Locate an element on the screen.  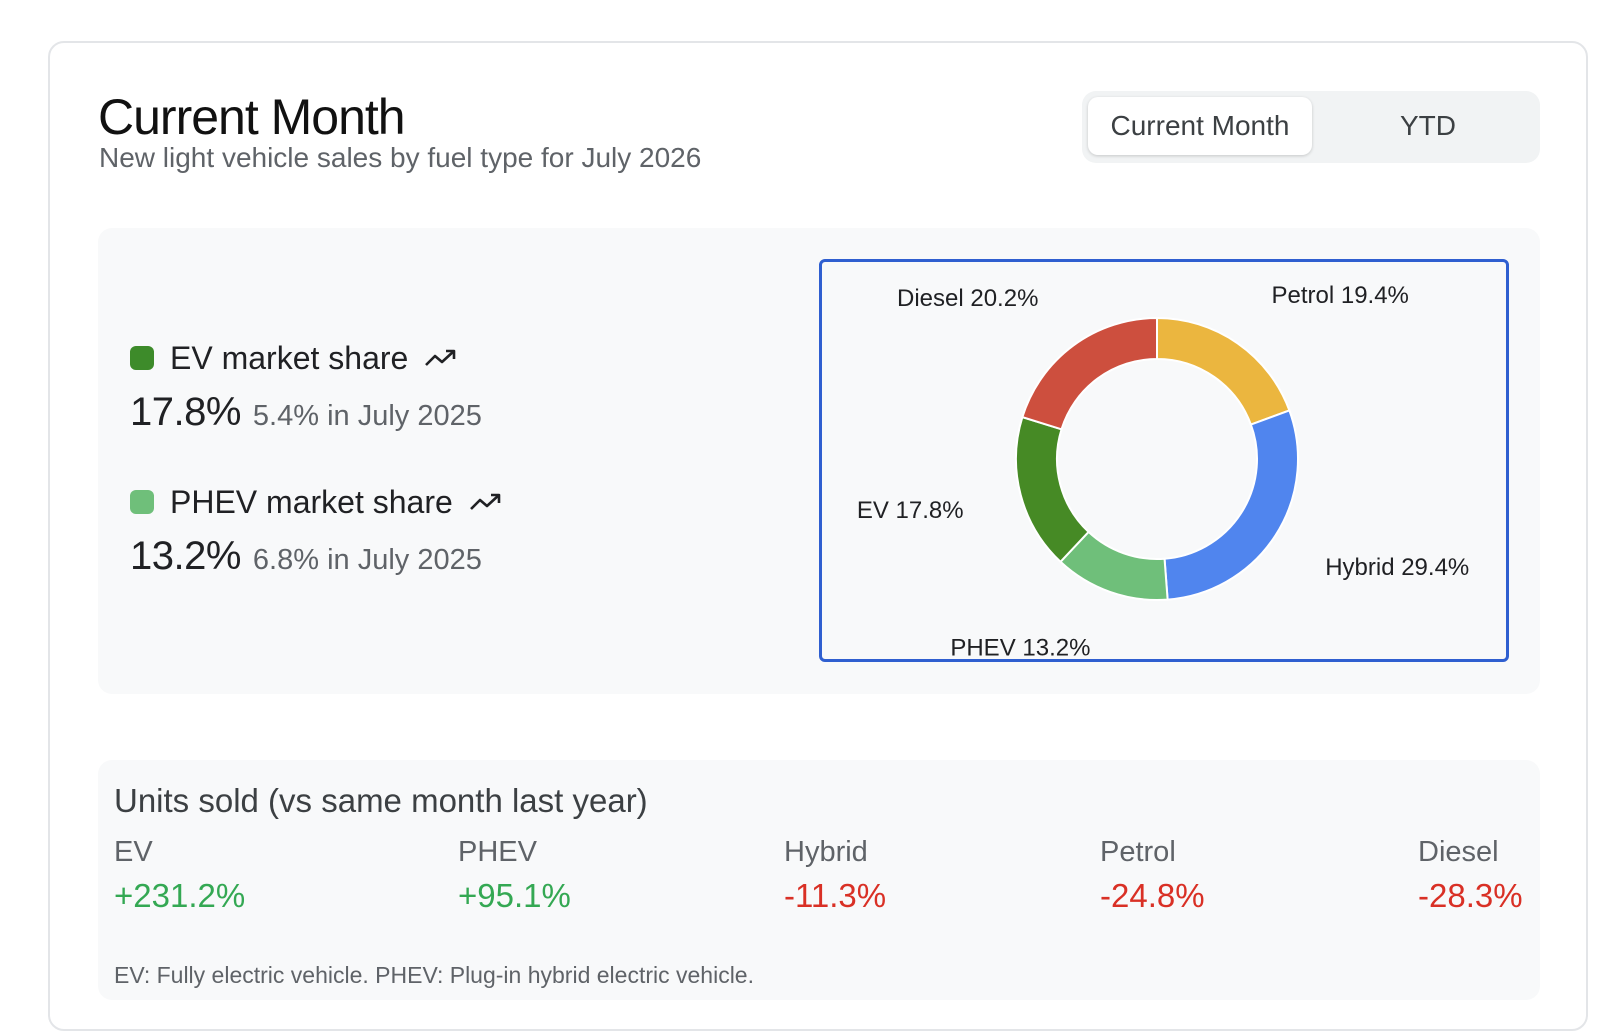
units-hybrid-change: -11.3% is located at coordinates (835, 895).